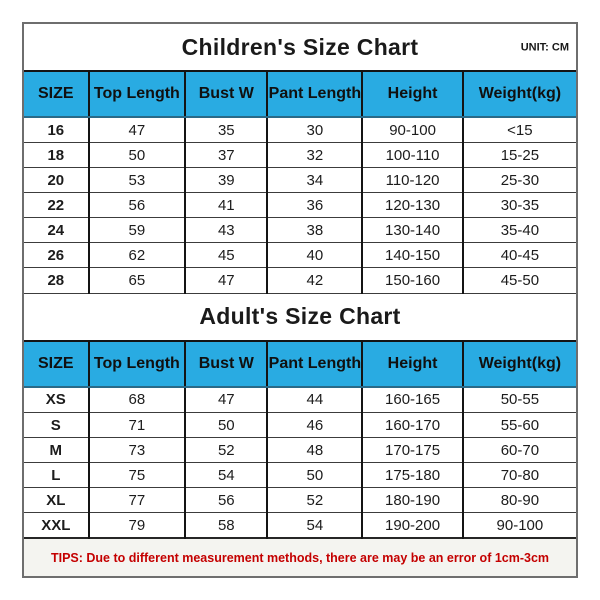 This screenshot has height=600, width=600. I want to click on table-row: 26 62 45 40 140-150 40-45, so click(300, 255).